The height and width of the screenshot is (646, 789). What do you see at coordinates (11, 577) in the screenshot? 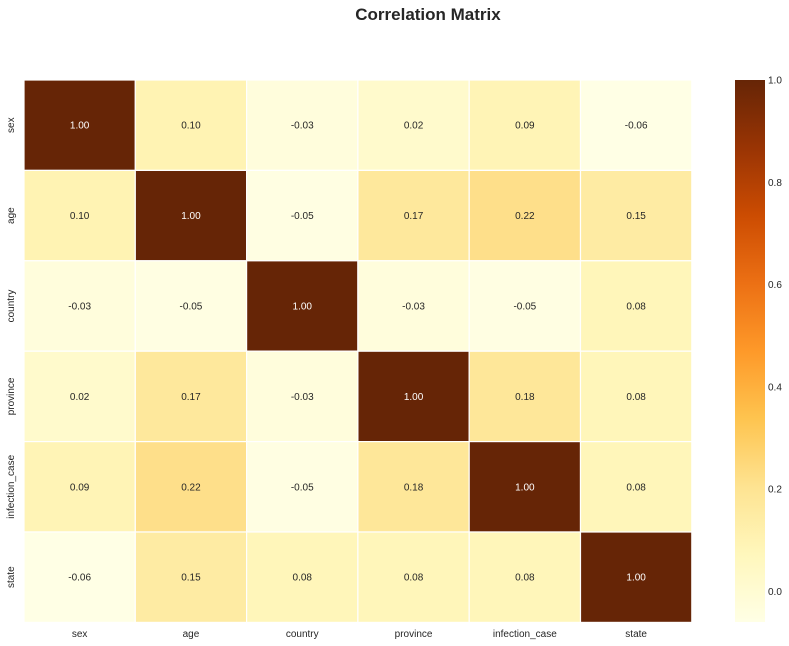
I see `y-tick-label: state` at bounding box center [11, 577].